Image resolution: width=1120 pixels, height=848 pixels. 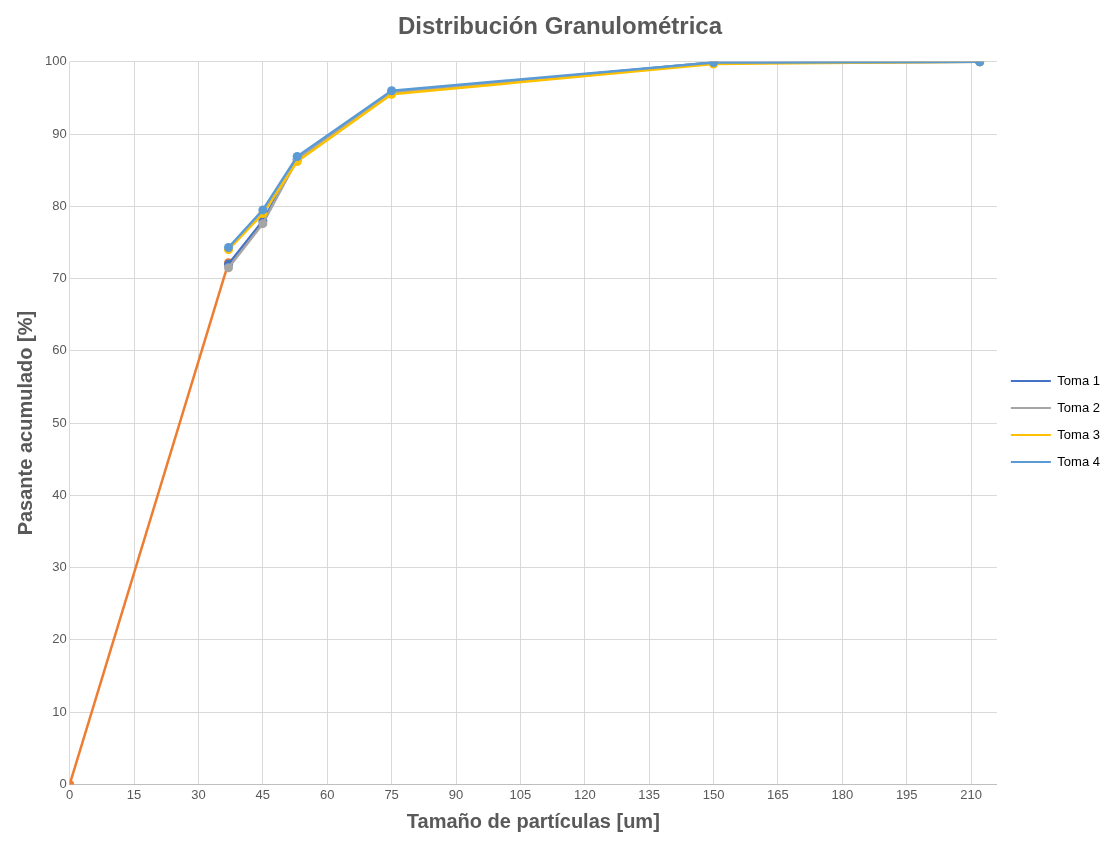 What do you see at coordinates (59, 494) in the screenshot?
I see `y-tick-label: 40` at bounding box center [59, 494].